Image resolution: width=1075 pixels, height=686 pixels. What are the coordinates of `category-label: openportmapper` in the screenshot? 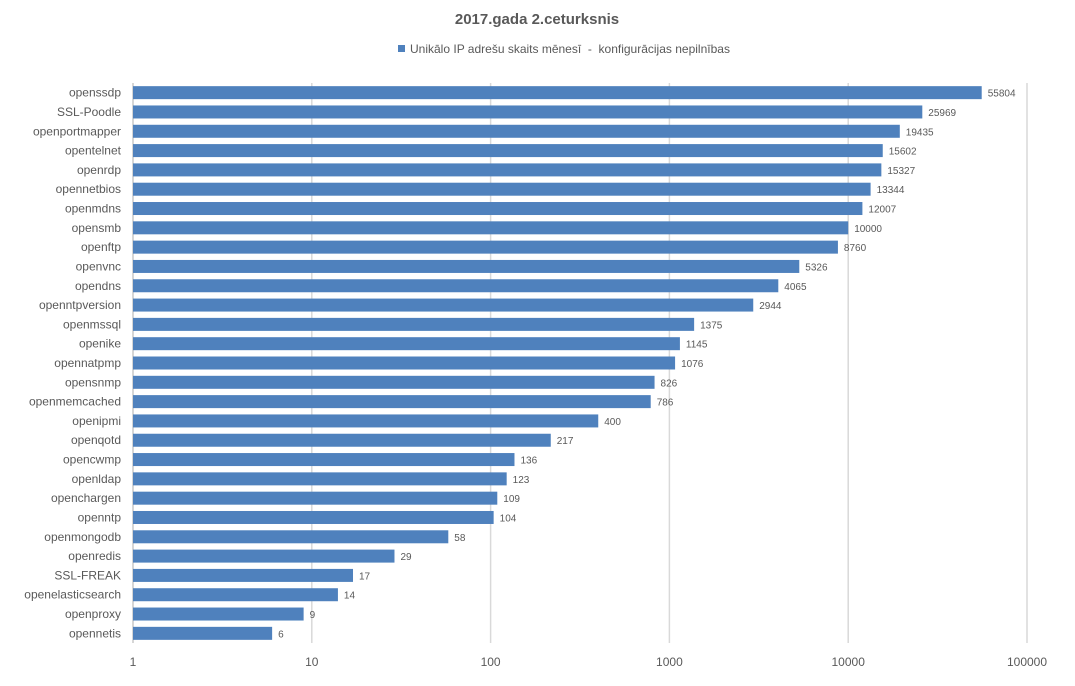 It's located at (77, 131).